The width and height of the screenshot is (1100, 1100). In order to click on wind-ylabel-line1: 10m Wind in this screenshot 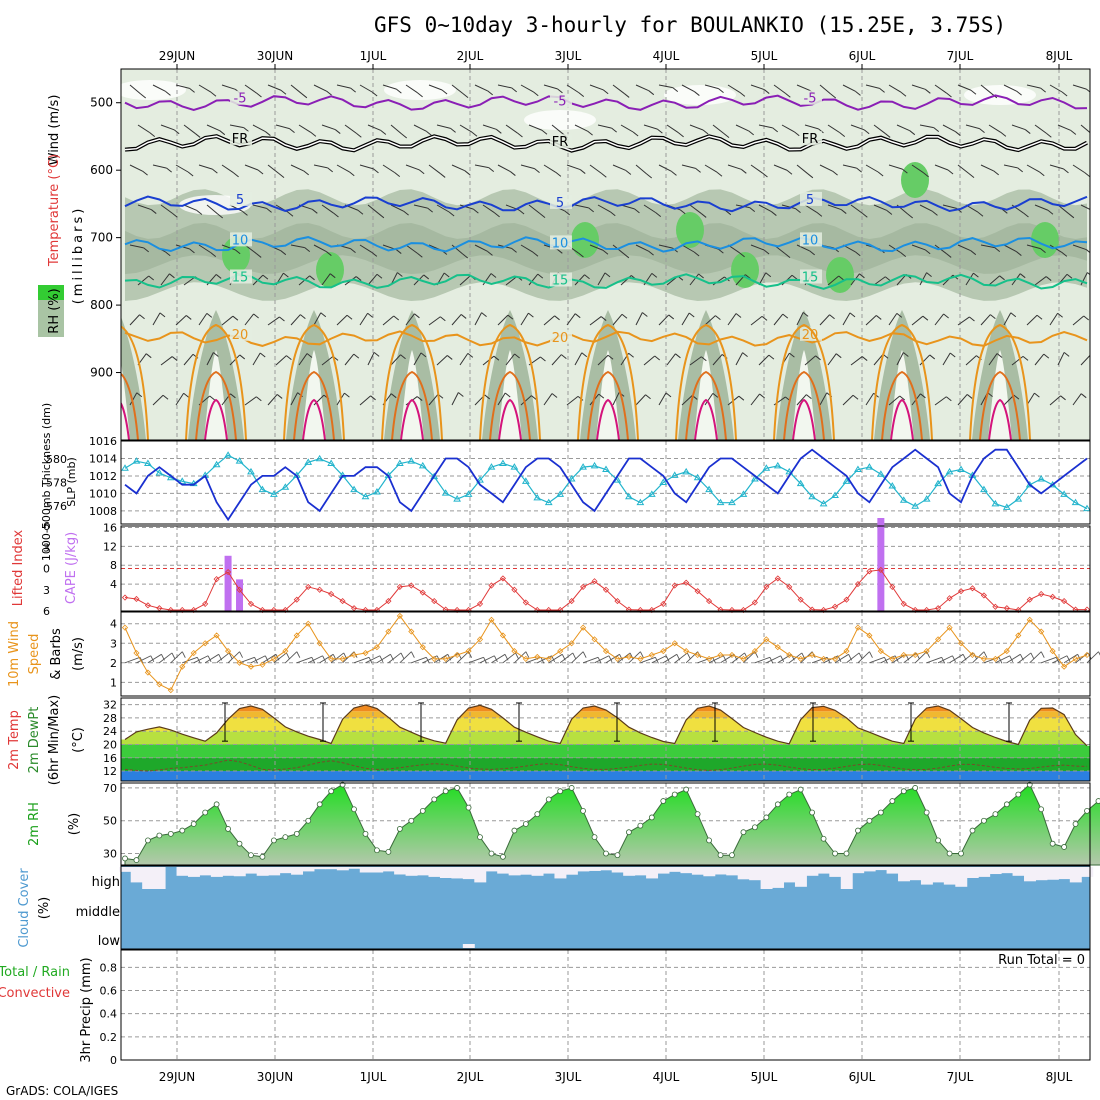, I will do `click(14, 654)`.